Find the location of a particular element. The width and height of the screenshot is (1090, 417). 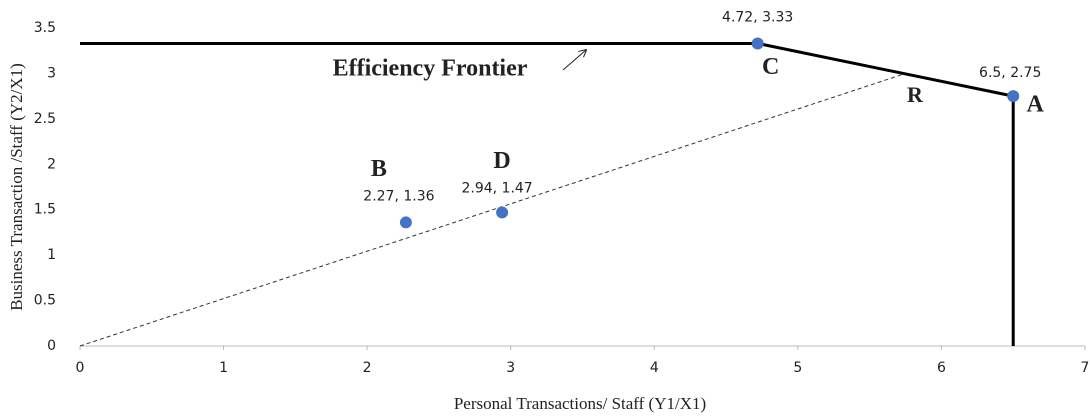

y-tick-label: 2 is located at coordinates (51, 164).